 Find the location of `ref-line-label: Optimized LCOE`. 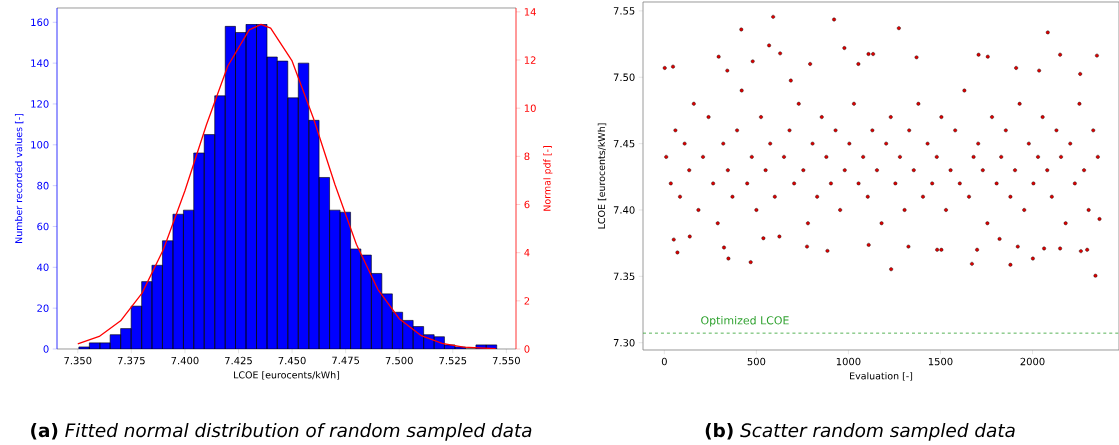

ref-line-label: Optimized LCOE is located at coordinates (745, 321).